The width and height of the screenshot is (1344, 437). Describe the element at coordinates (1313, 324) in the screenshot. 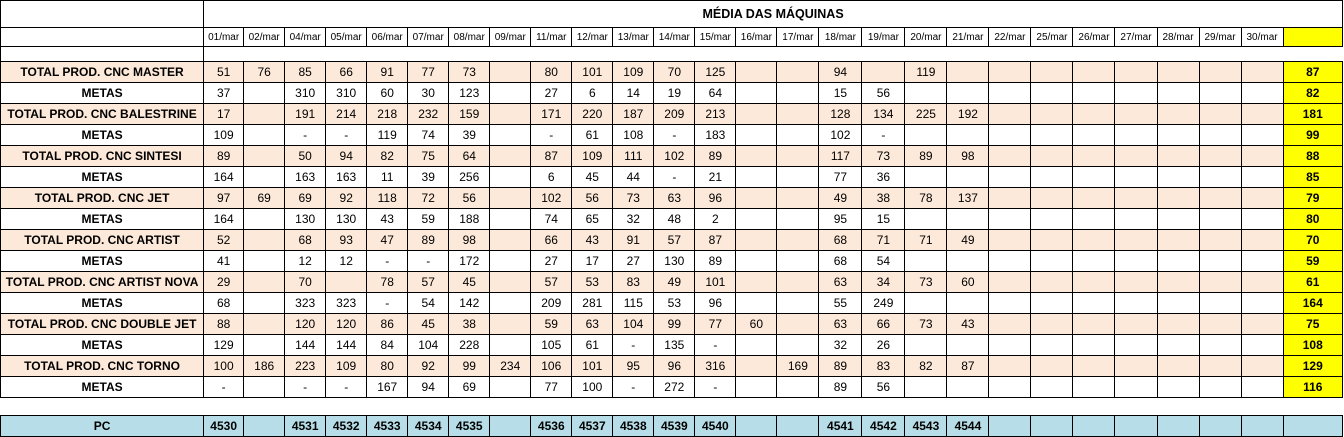

I see `total-average-cell: 75` at that location.